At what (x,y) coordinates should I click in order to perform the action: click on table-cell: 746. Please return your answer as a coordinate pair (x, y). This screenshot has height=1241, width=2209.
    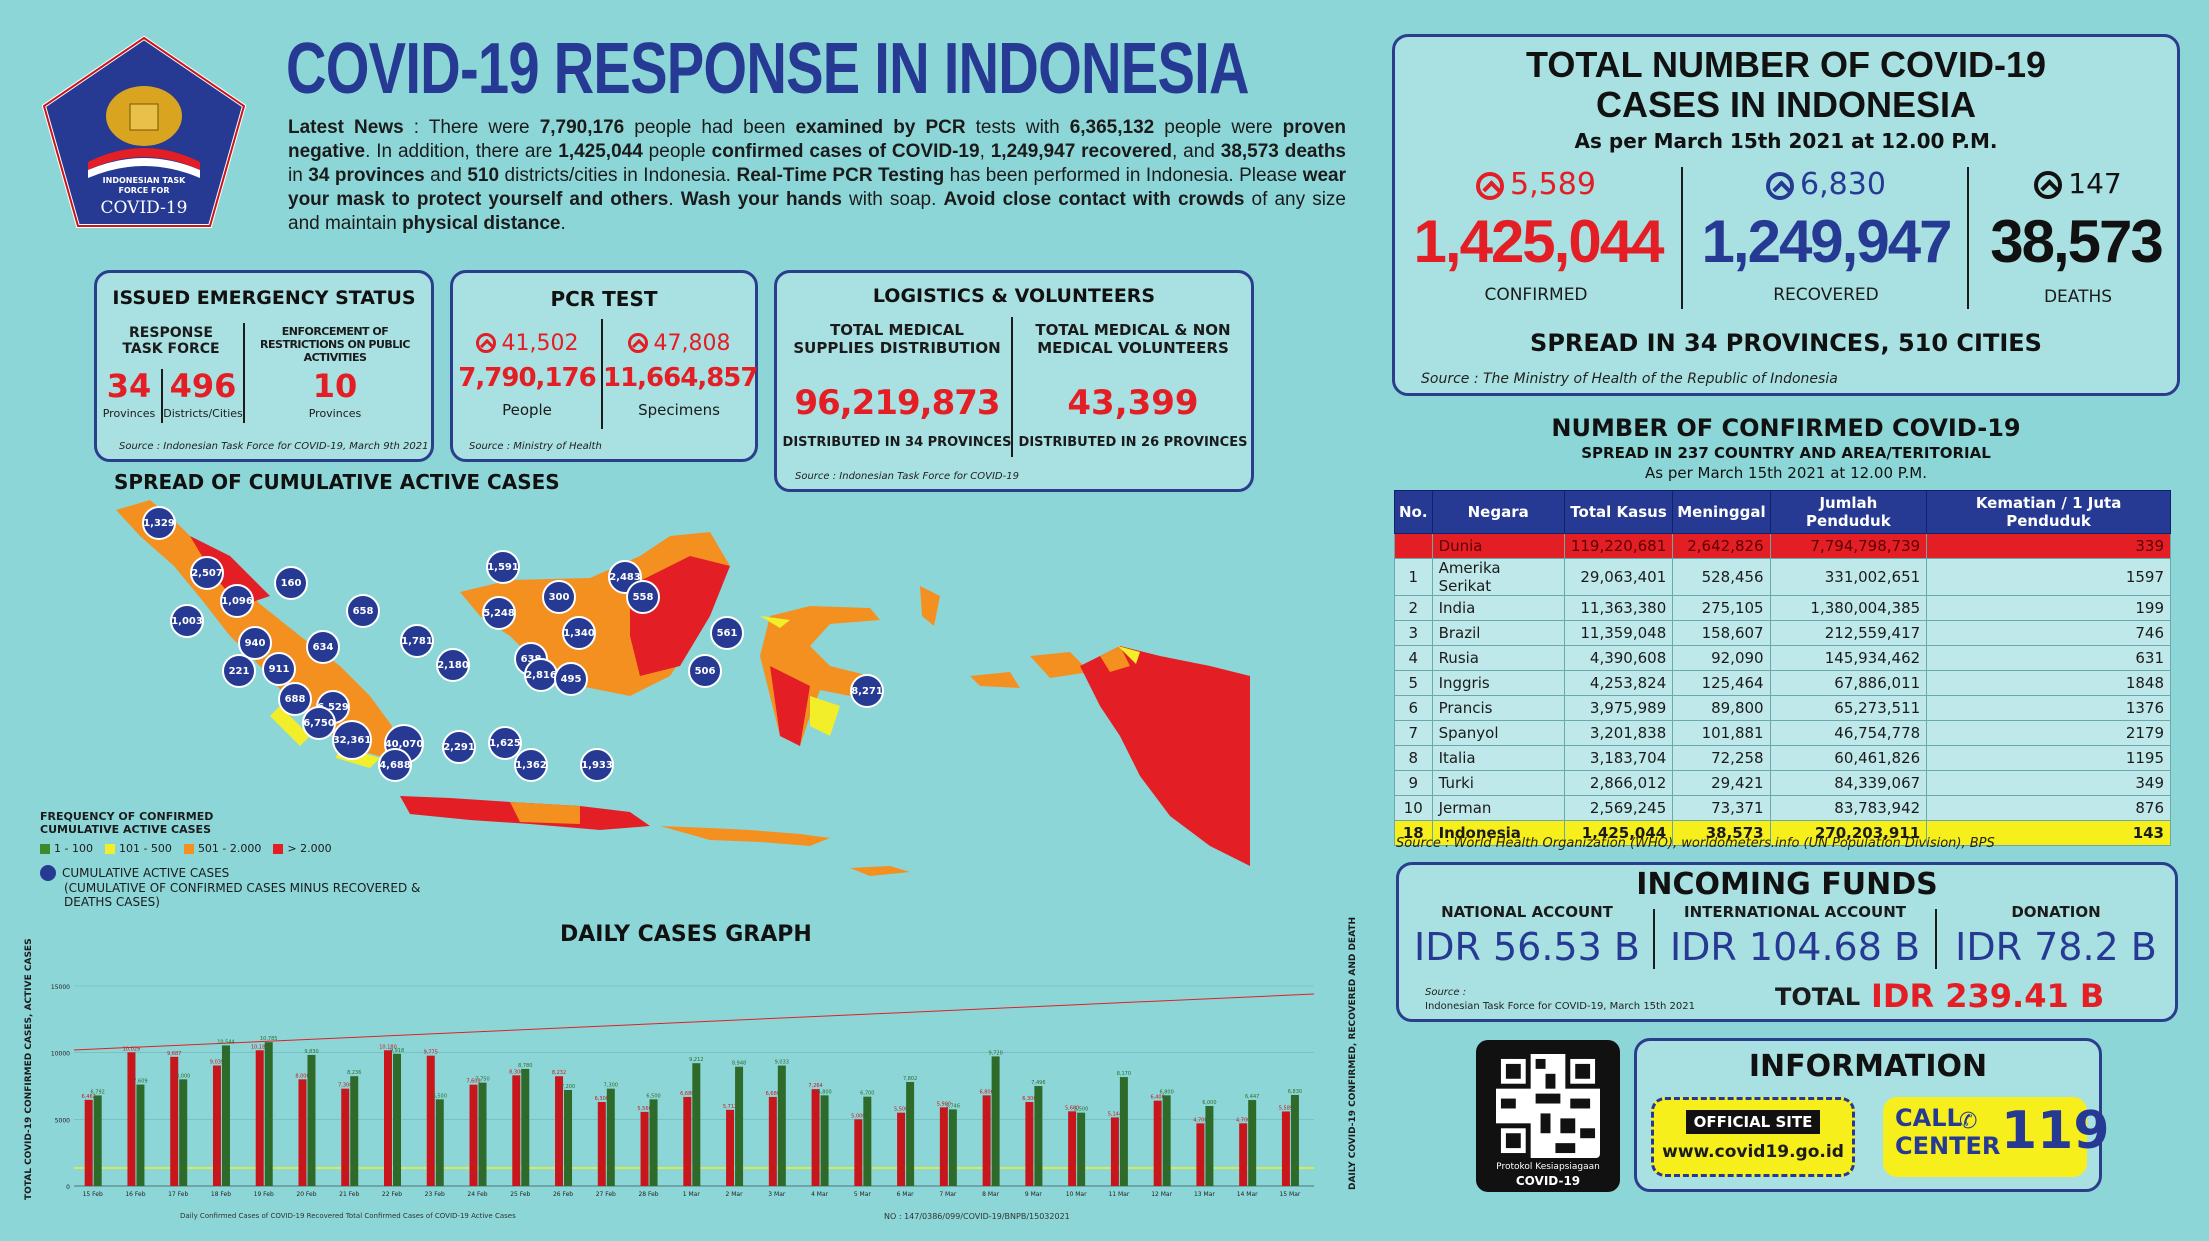
    Looking at the image, I should click on (2048, 633).